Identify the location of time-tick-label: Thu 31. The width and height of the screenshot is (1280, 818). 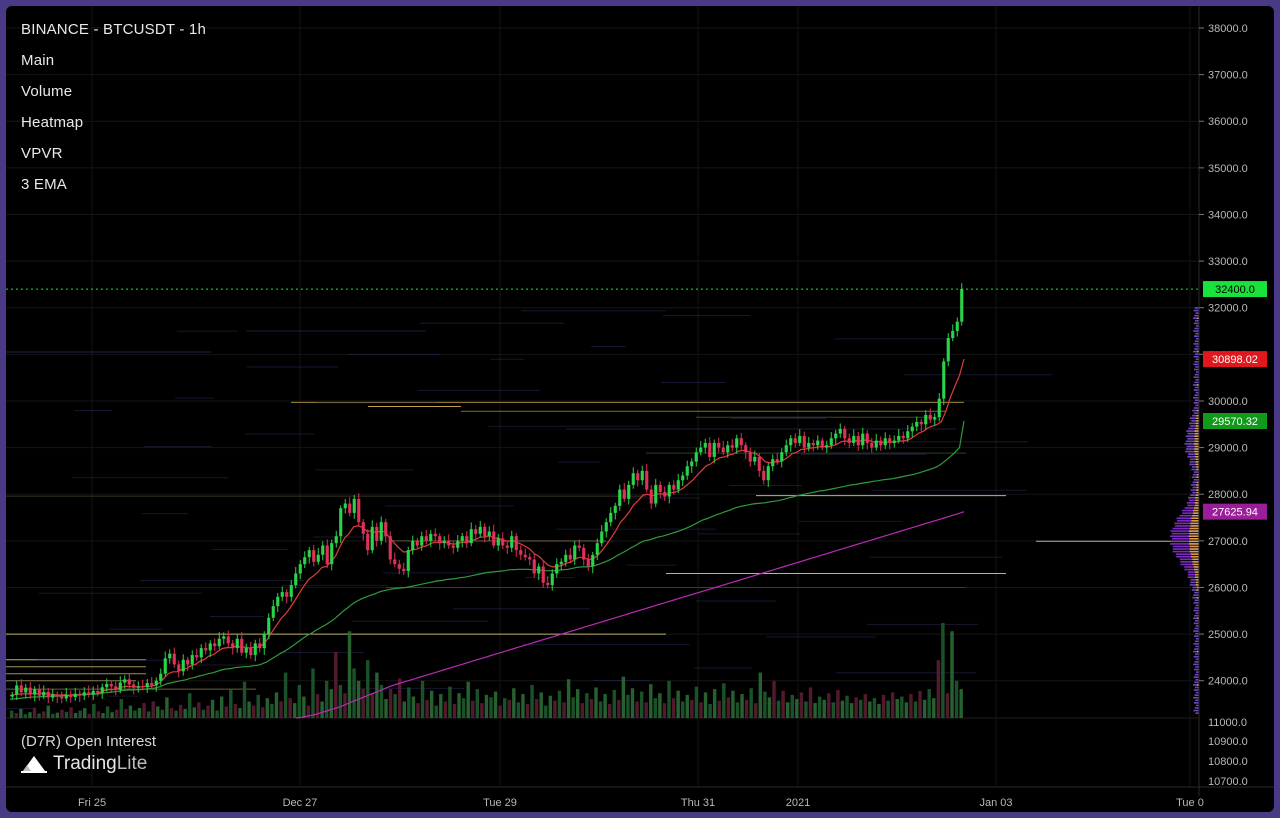
(698, 803).